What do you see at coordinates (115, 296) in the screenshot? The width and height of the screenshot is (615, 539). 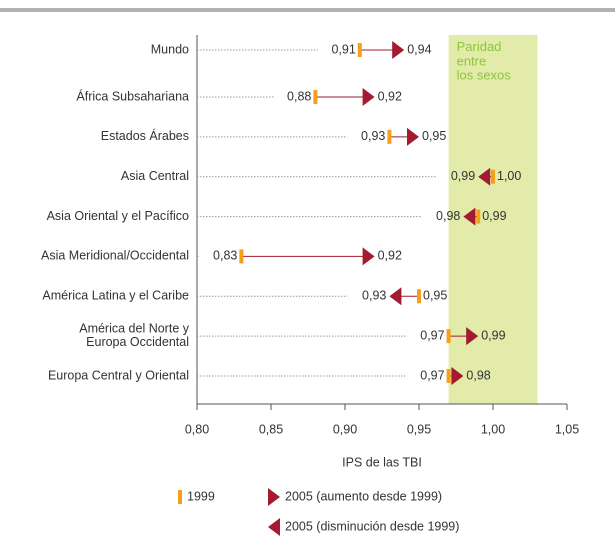 I see `category-label: América Latina y el Caribe` at bounding box center [115, 296].